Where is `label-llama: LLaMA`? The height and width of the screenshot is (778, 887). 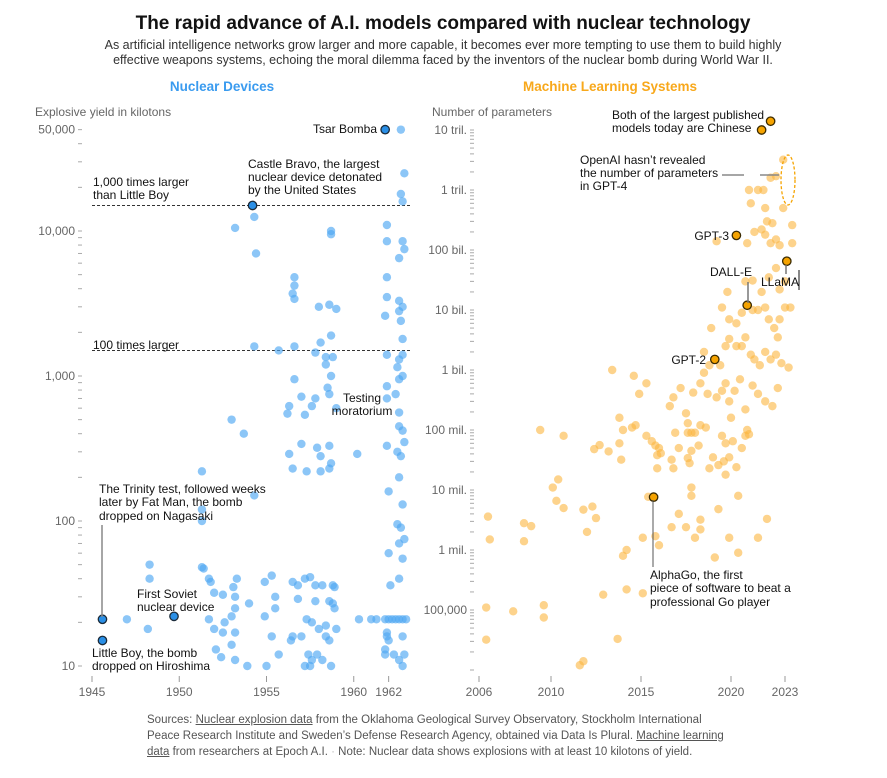
label-llama: LLaMA is located at coordinates (780, 282).